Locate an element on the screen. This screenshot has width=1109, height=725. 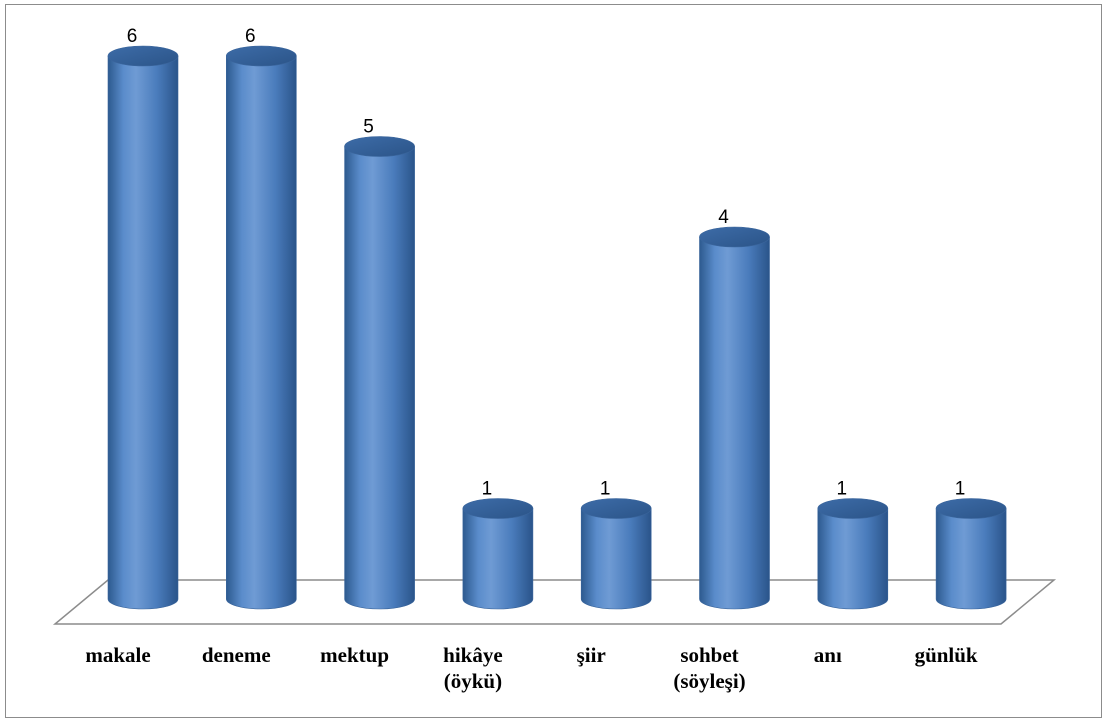
category-label: anı is located at coordinates (828, 655).